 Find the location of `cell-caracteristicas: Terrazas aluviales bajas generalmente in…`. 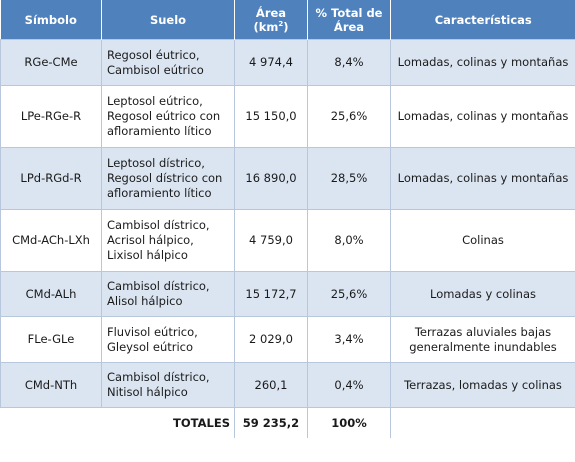

cell-caracteristicas: Terrazas aluviales bajas generalmente in… is located at coordinates (482, 339).